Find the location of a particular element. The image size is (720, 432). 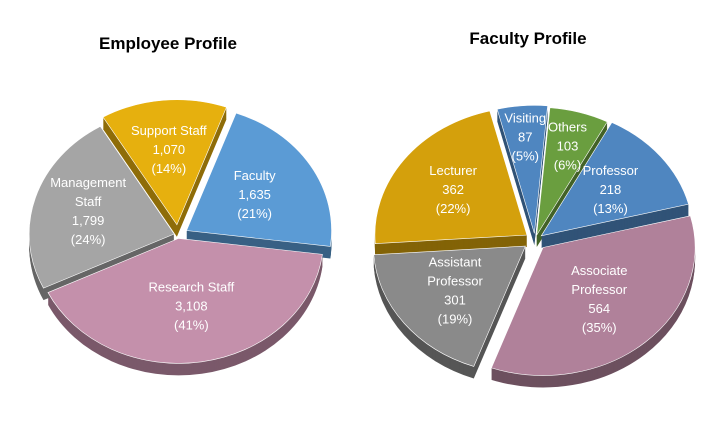

slice-label: Assistant Professor 301 (19%) is located at coordinates (455, 290).